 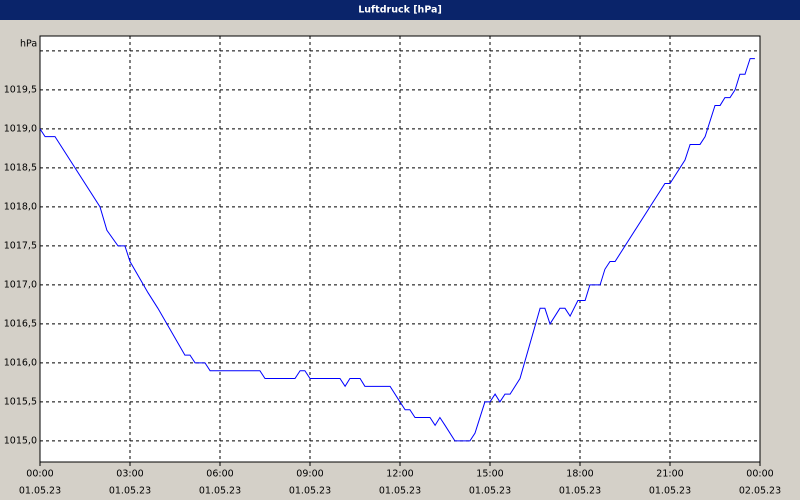 I want to click on y-tick-label: 1016,5, so click(x=20, y=323).